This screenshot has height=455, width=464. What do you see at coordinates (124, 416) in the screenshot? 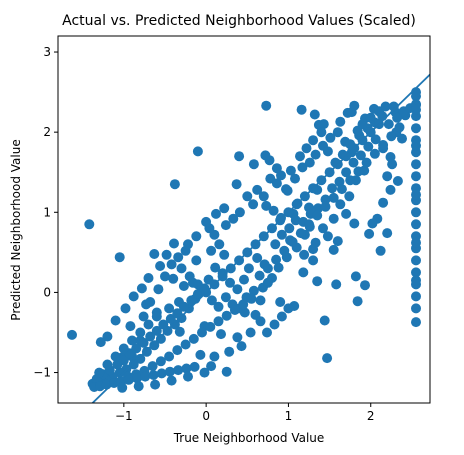
I see `x-tick-label: −1` at bounding box center [124, 416].